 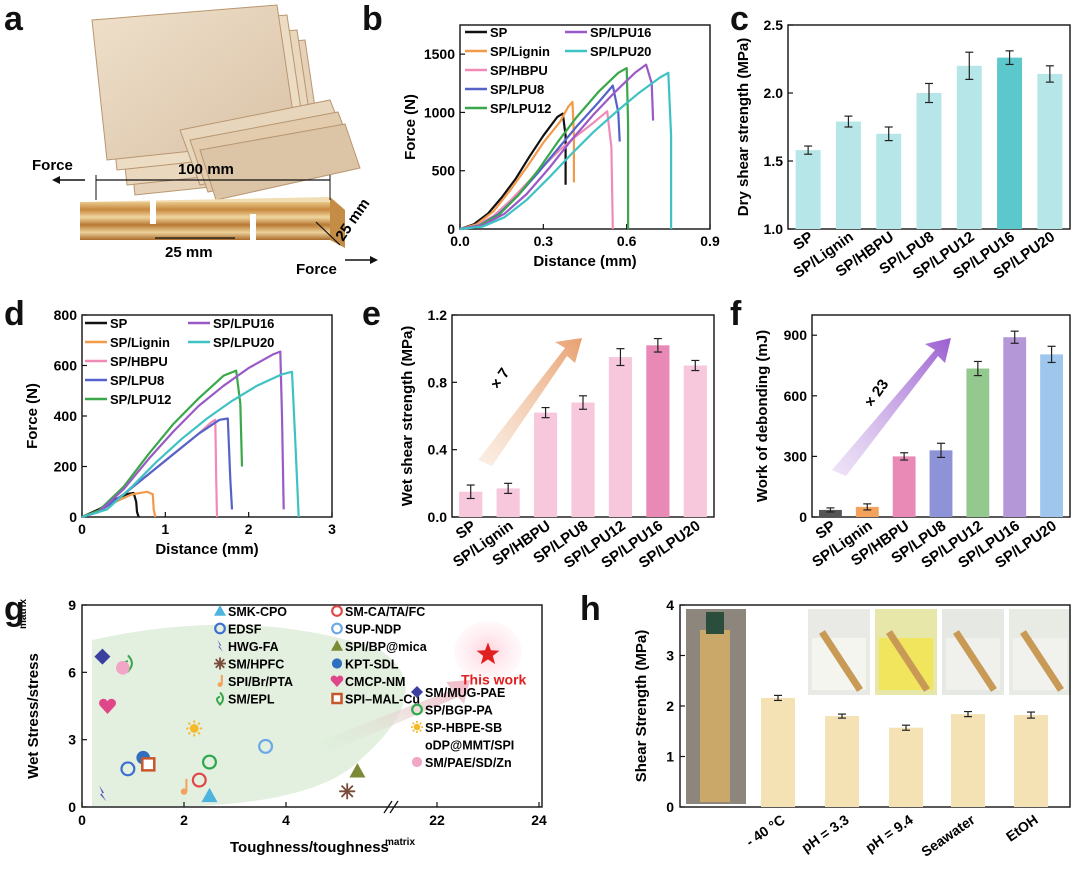 I want to click on marker-hwg-fa, so click(x=103, y=793).